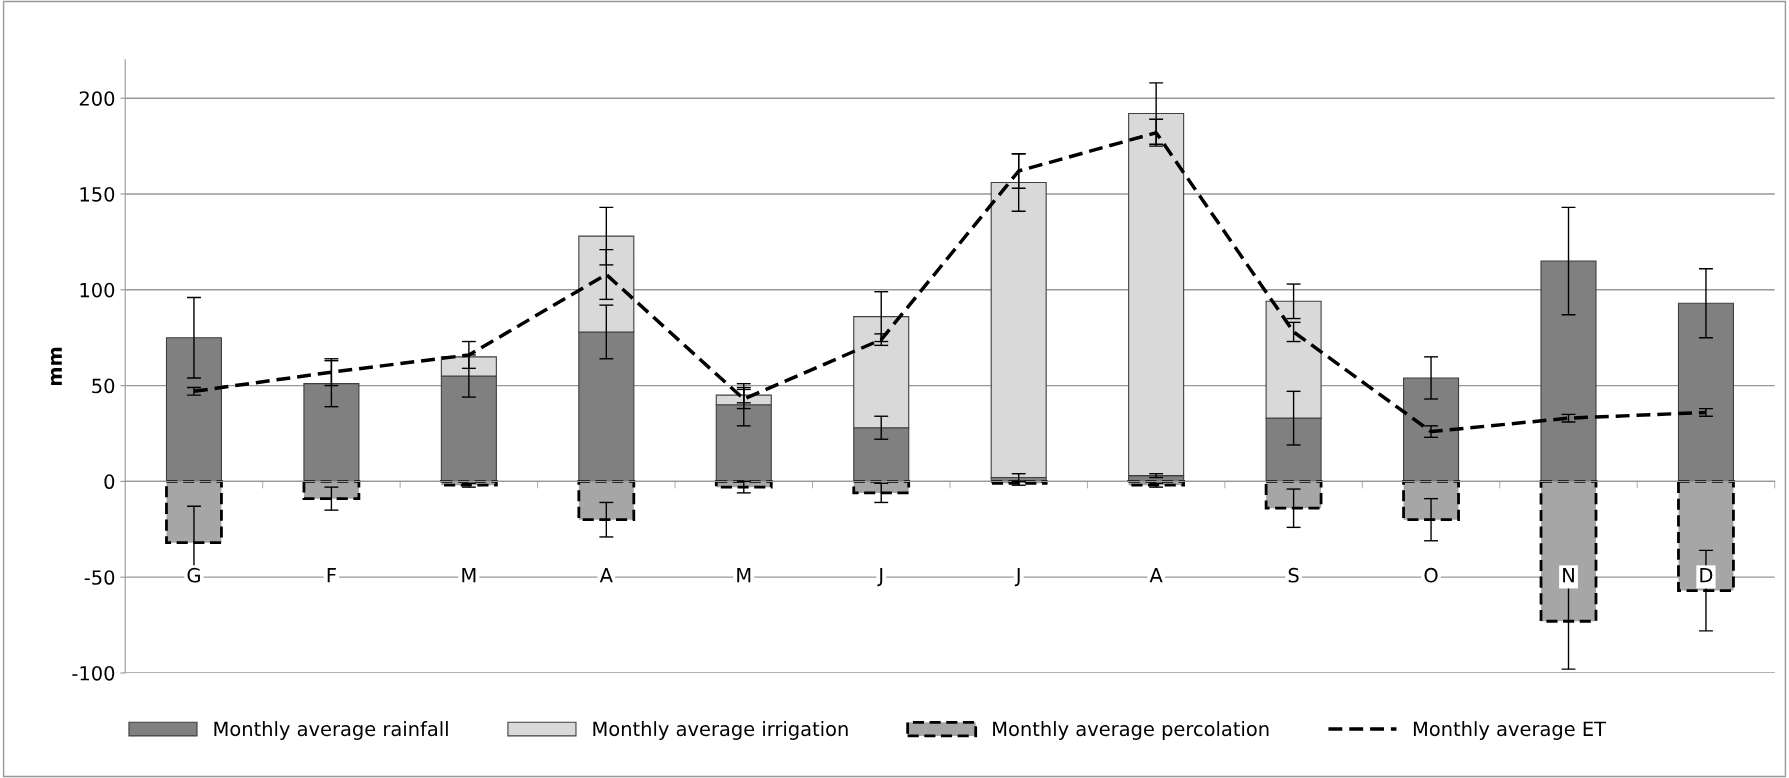 The width and height of the screenshot is (1789, 778). What do you see at coordinates (103, 386) in the screenshot?
I see `y-tick-label: 50` at bounding box center [103, 386].